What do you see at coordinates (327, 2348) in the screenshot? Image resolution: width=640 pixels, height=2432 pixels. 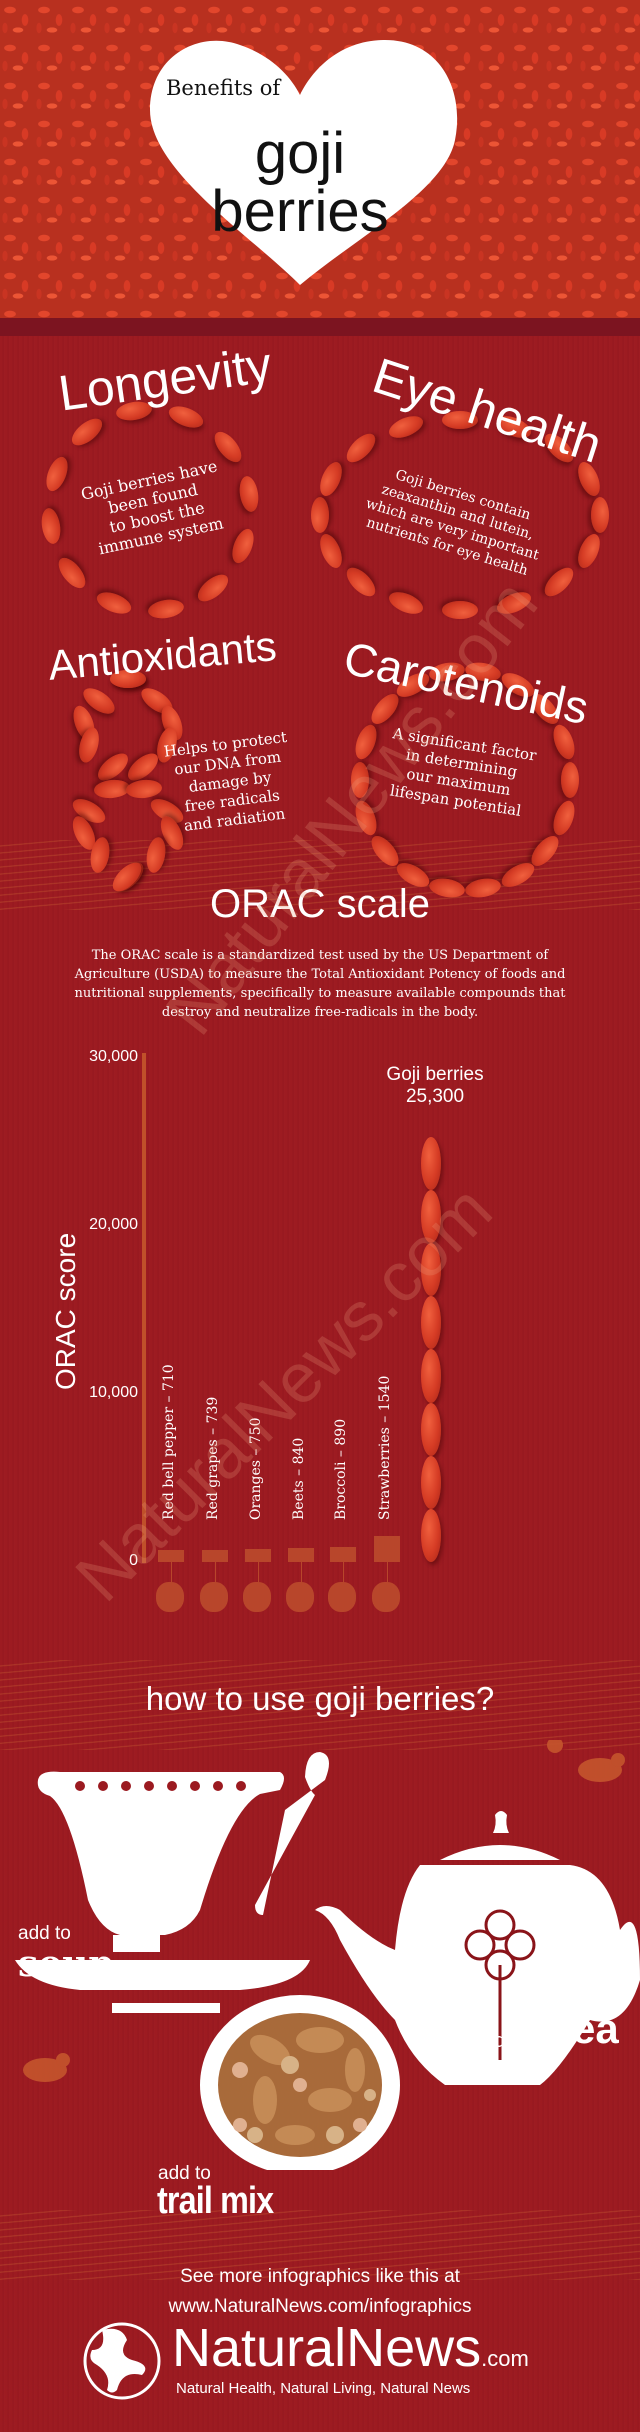 I see `brand-name: NaturalNews` at bounding box center [327, 2348].